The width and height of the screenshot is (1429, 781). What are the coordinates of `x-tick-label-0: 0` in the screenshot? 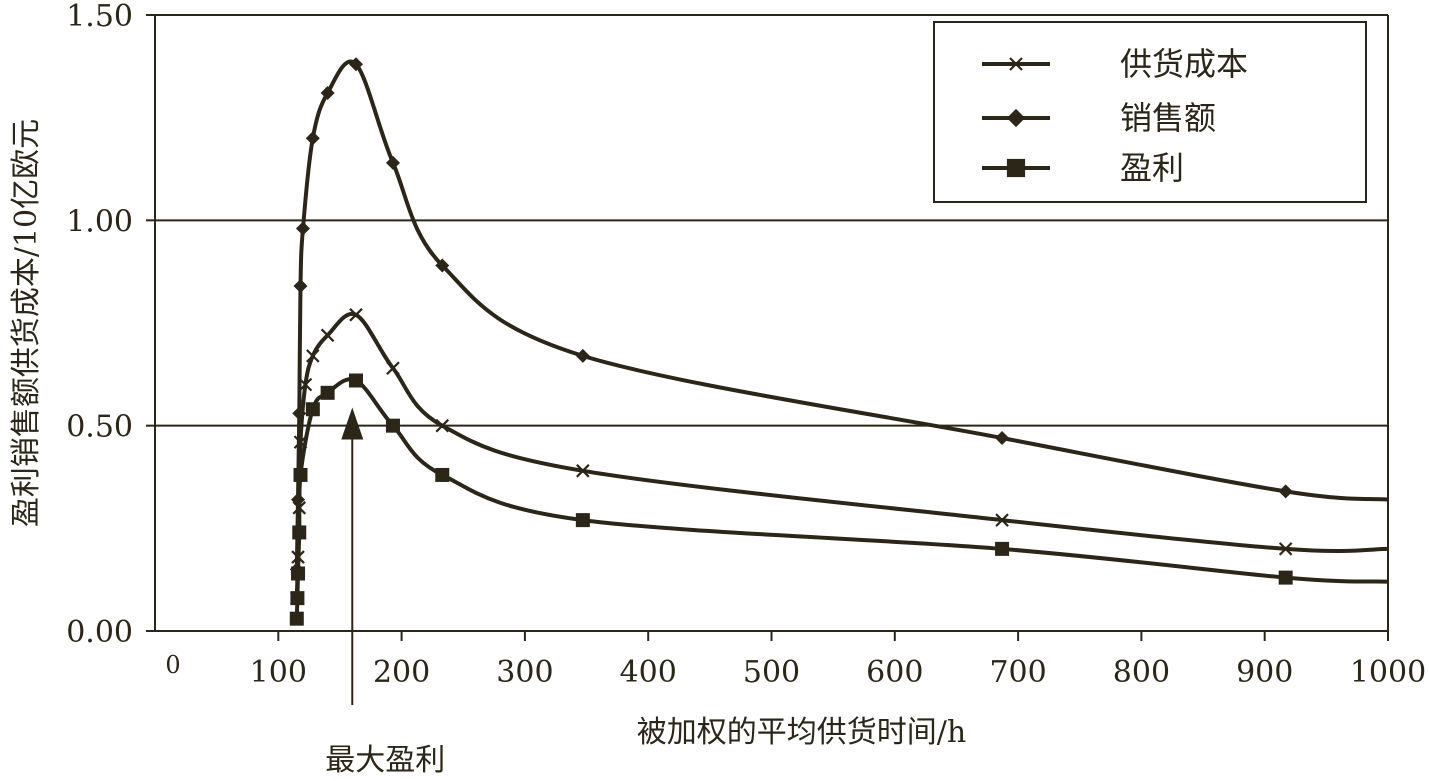 It's located at (172, 665).